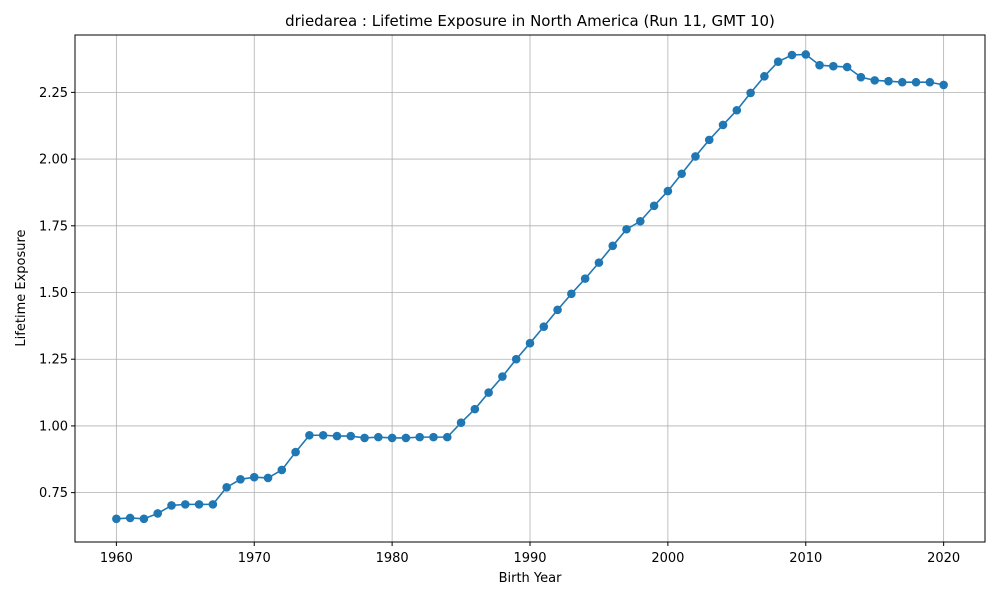 This screenshot has height=600, width=1000. Describe the element at coordinates (392, 558) in the screenshot. I see `x-tick-label: 1980` at that location.